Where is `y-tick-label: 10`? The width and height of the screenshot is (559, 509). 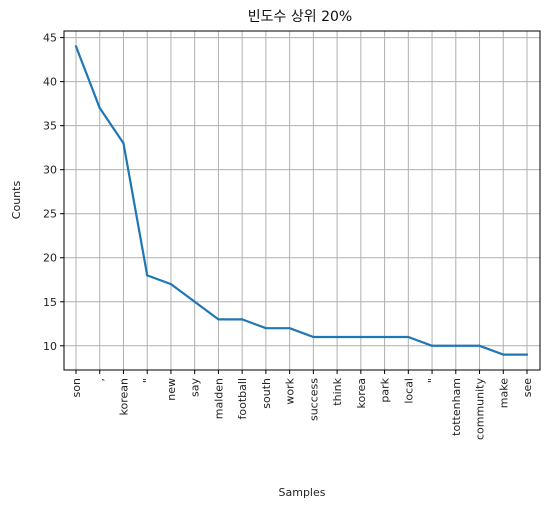 y-tick-label: 10 is located at coordinates (50, 346).